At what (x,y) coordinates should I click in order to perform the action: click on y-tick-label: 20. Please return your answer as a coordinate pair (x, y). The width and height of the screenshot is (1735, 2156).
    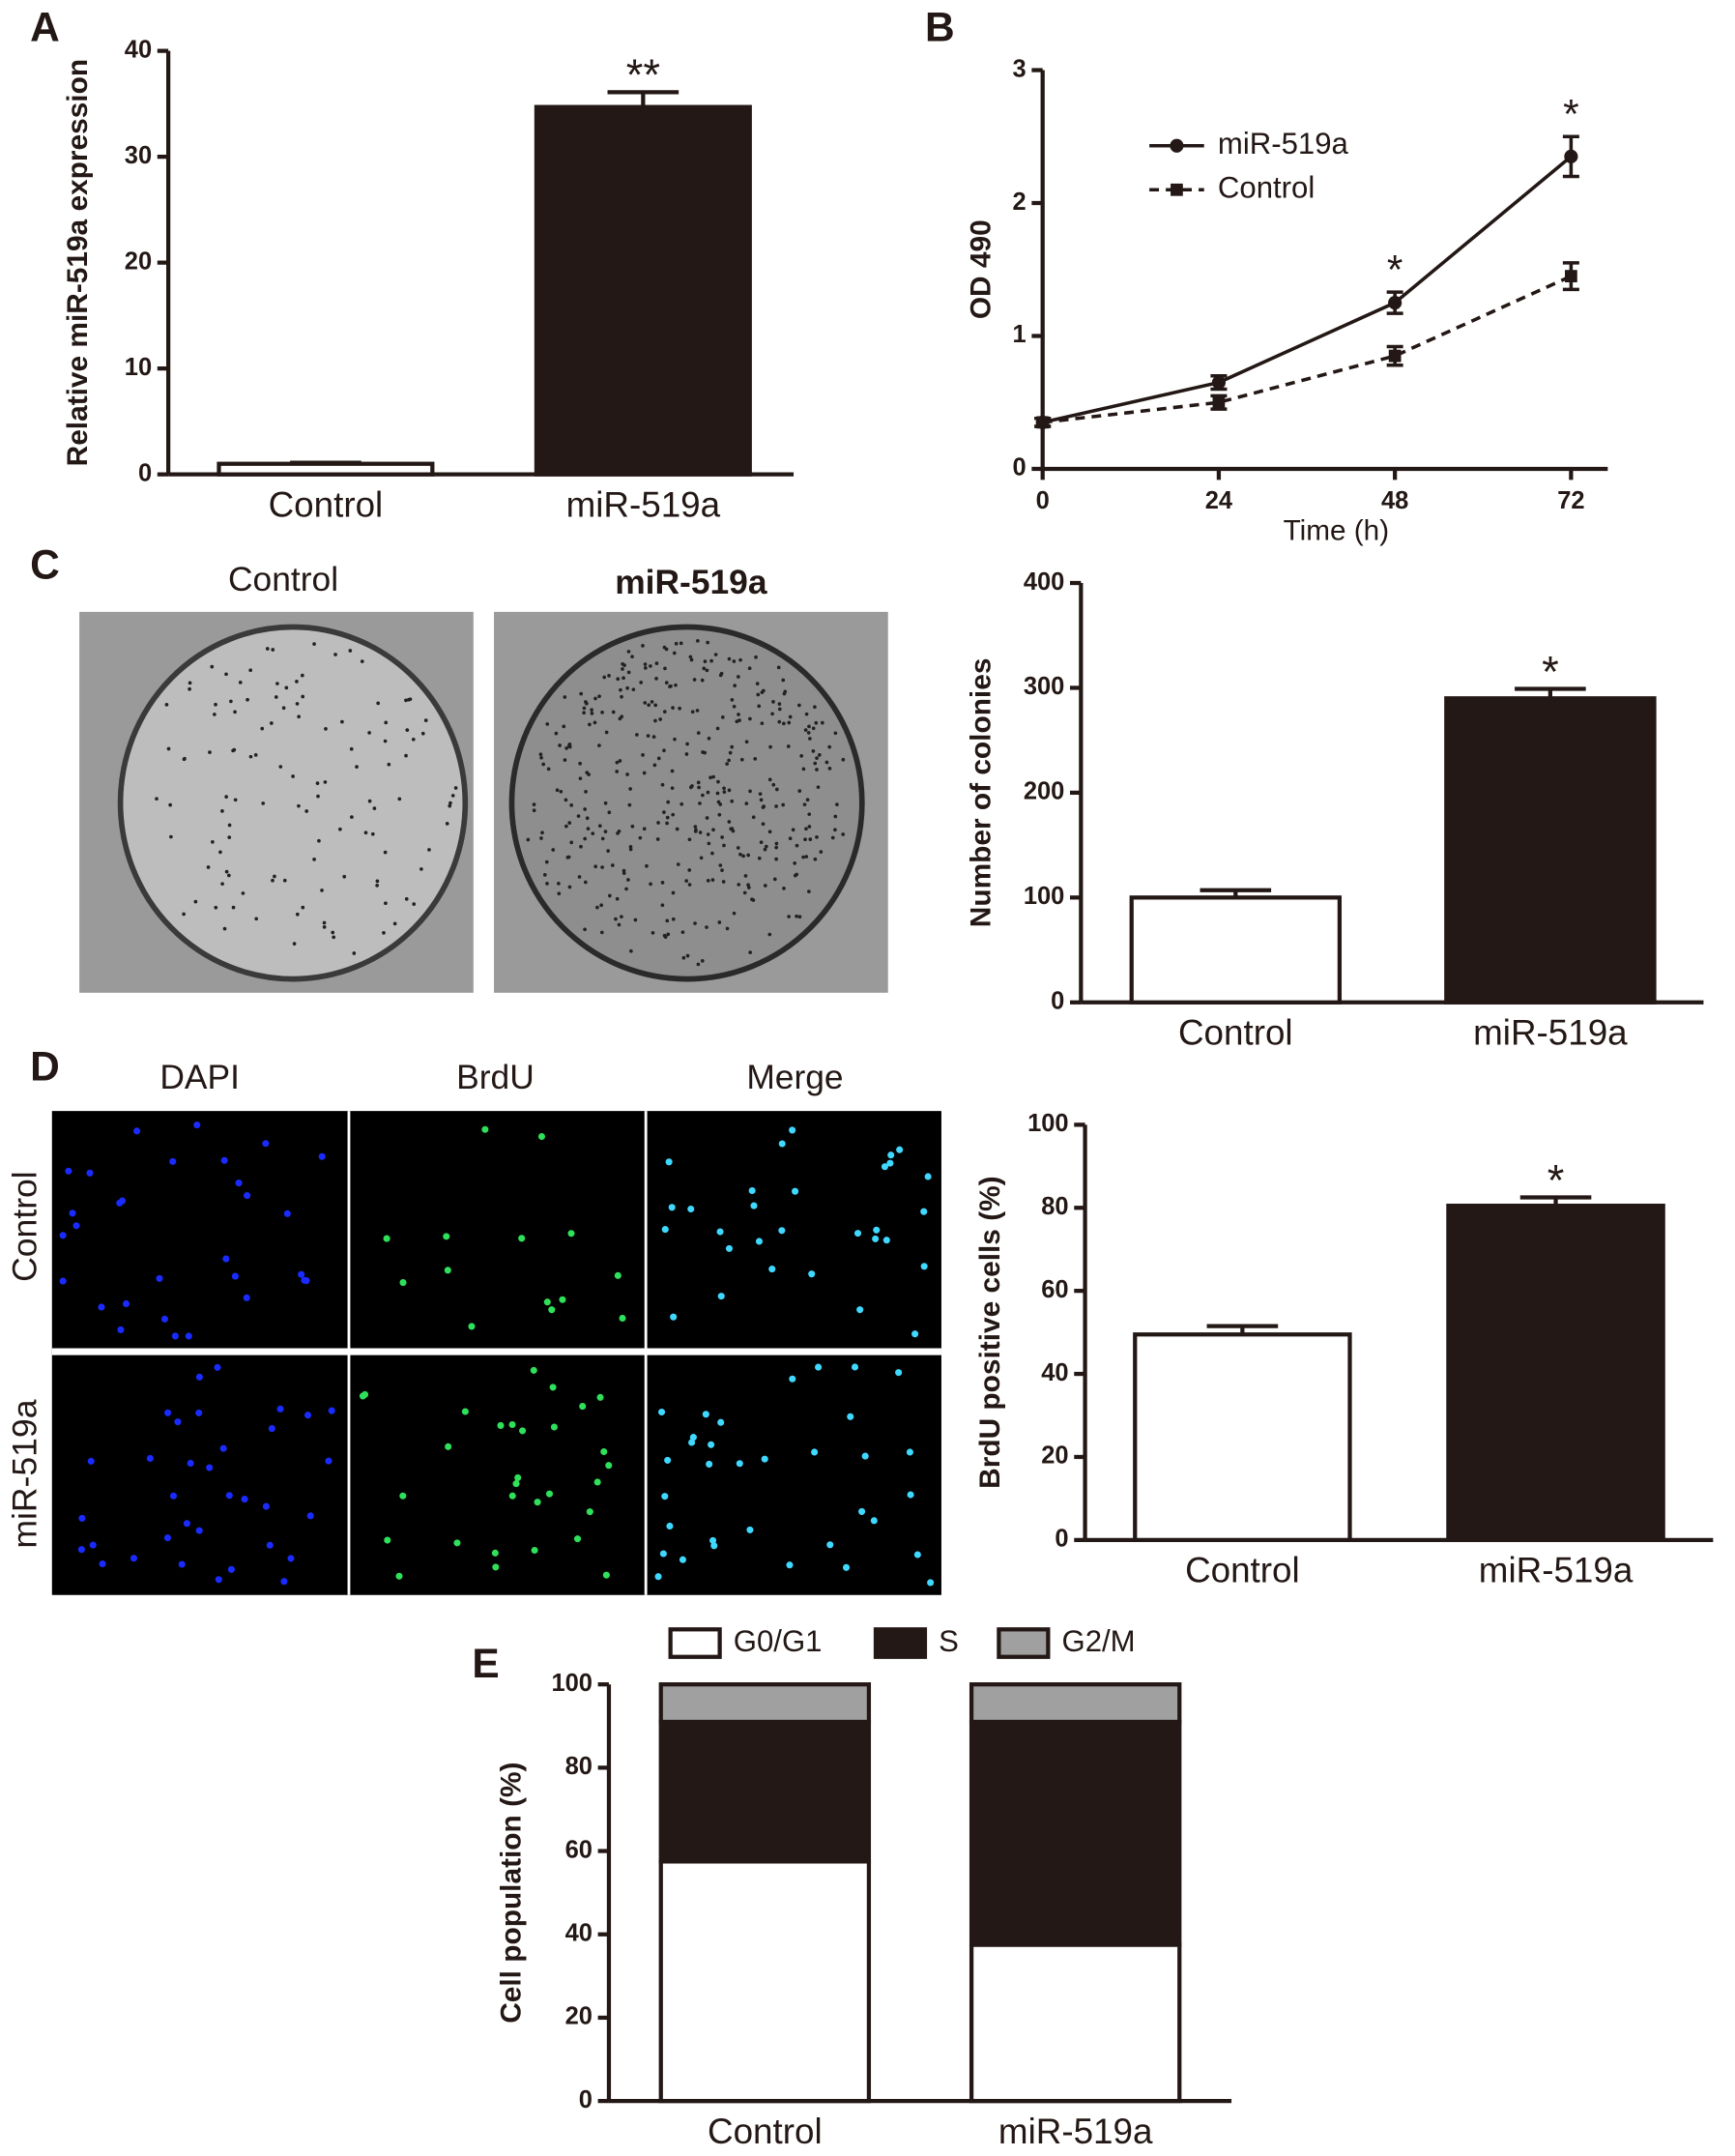
    Looking at the image, I should click on (138, 261).